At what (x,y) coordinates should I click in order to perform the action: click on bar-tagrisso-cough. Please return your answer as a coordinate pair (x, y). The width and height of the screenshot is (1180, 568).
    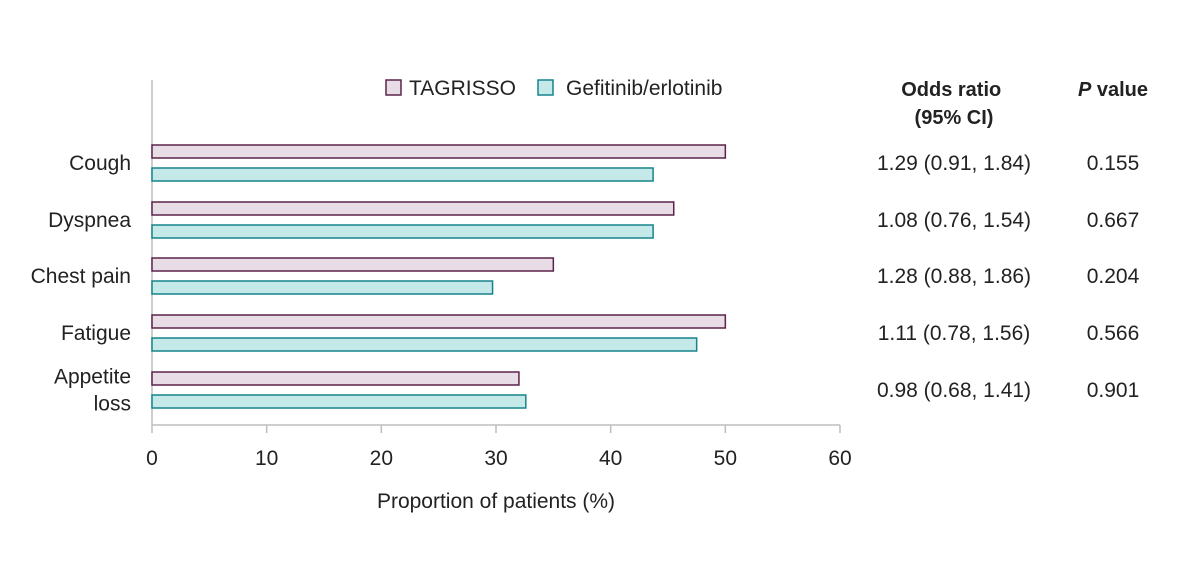
    Looking at the image, I should click on (439, 151).